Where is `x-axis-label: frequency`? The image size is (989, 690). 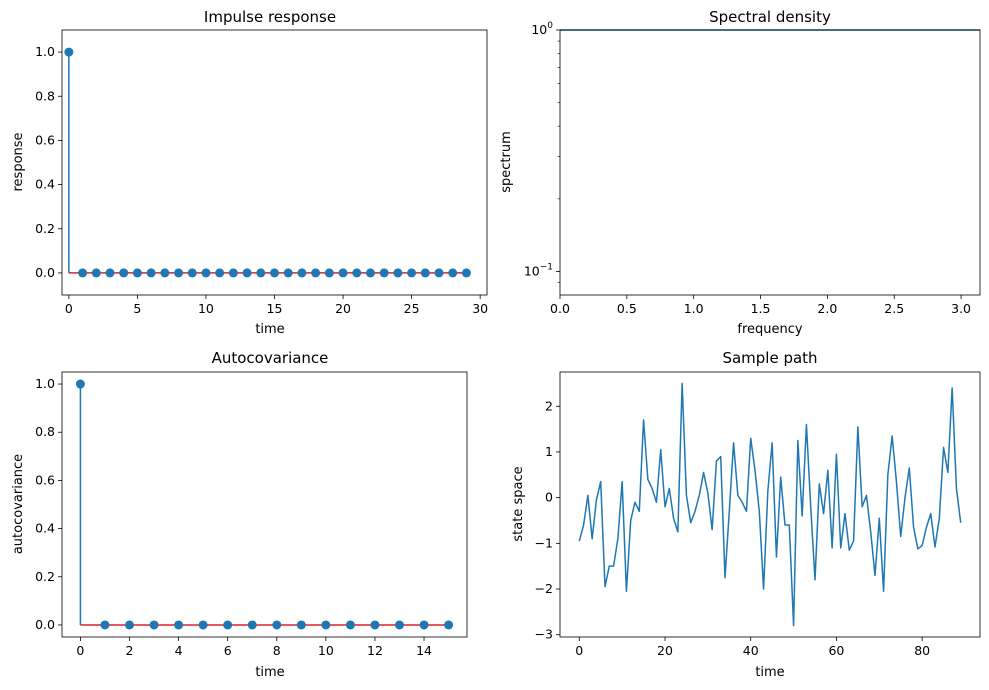 x-axis-label: frequency is located at coordinates (770, 329).